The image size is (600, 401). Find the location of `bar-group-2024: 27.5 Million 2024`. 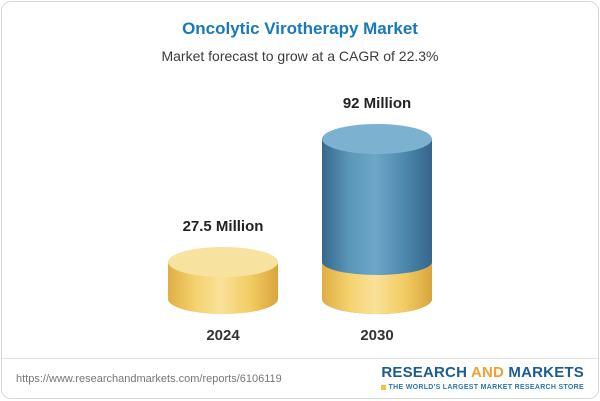

bar-group-2024: 27.5 Million 2024 is located at coordinates (223, 281).